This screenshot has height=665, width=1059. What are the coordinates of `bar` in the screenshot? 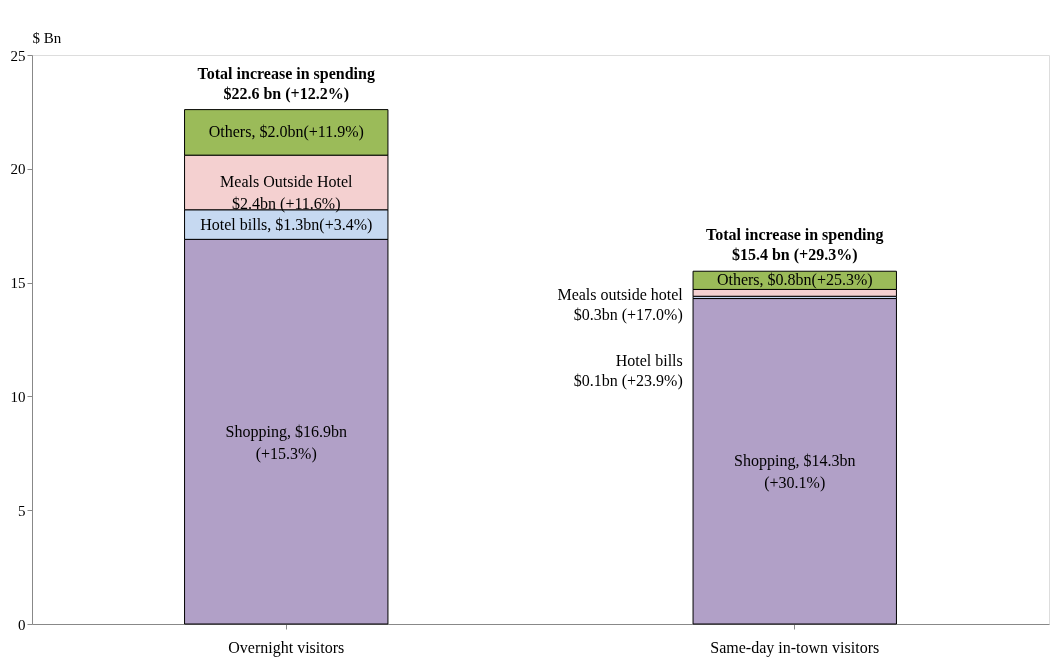 It's located at (794, 461).